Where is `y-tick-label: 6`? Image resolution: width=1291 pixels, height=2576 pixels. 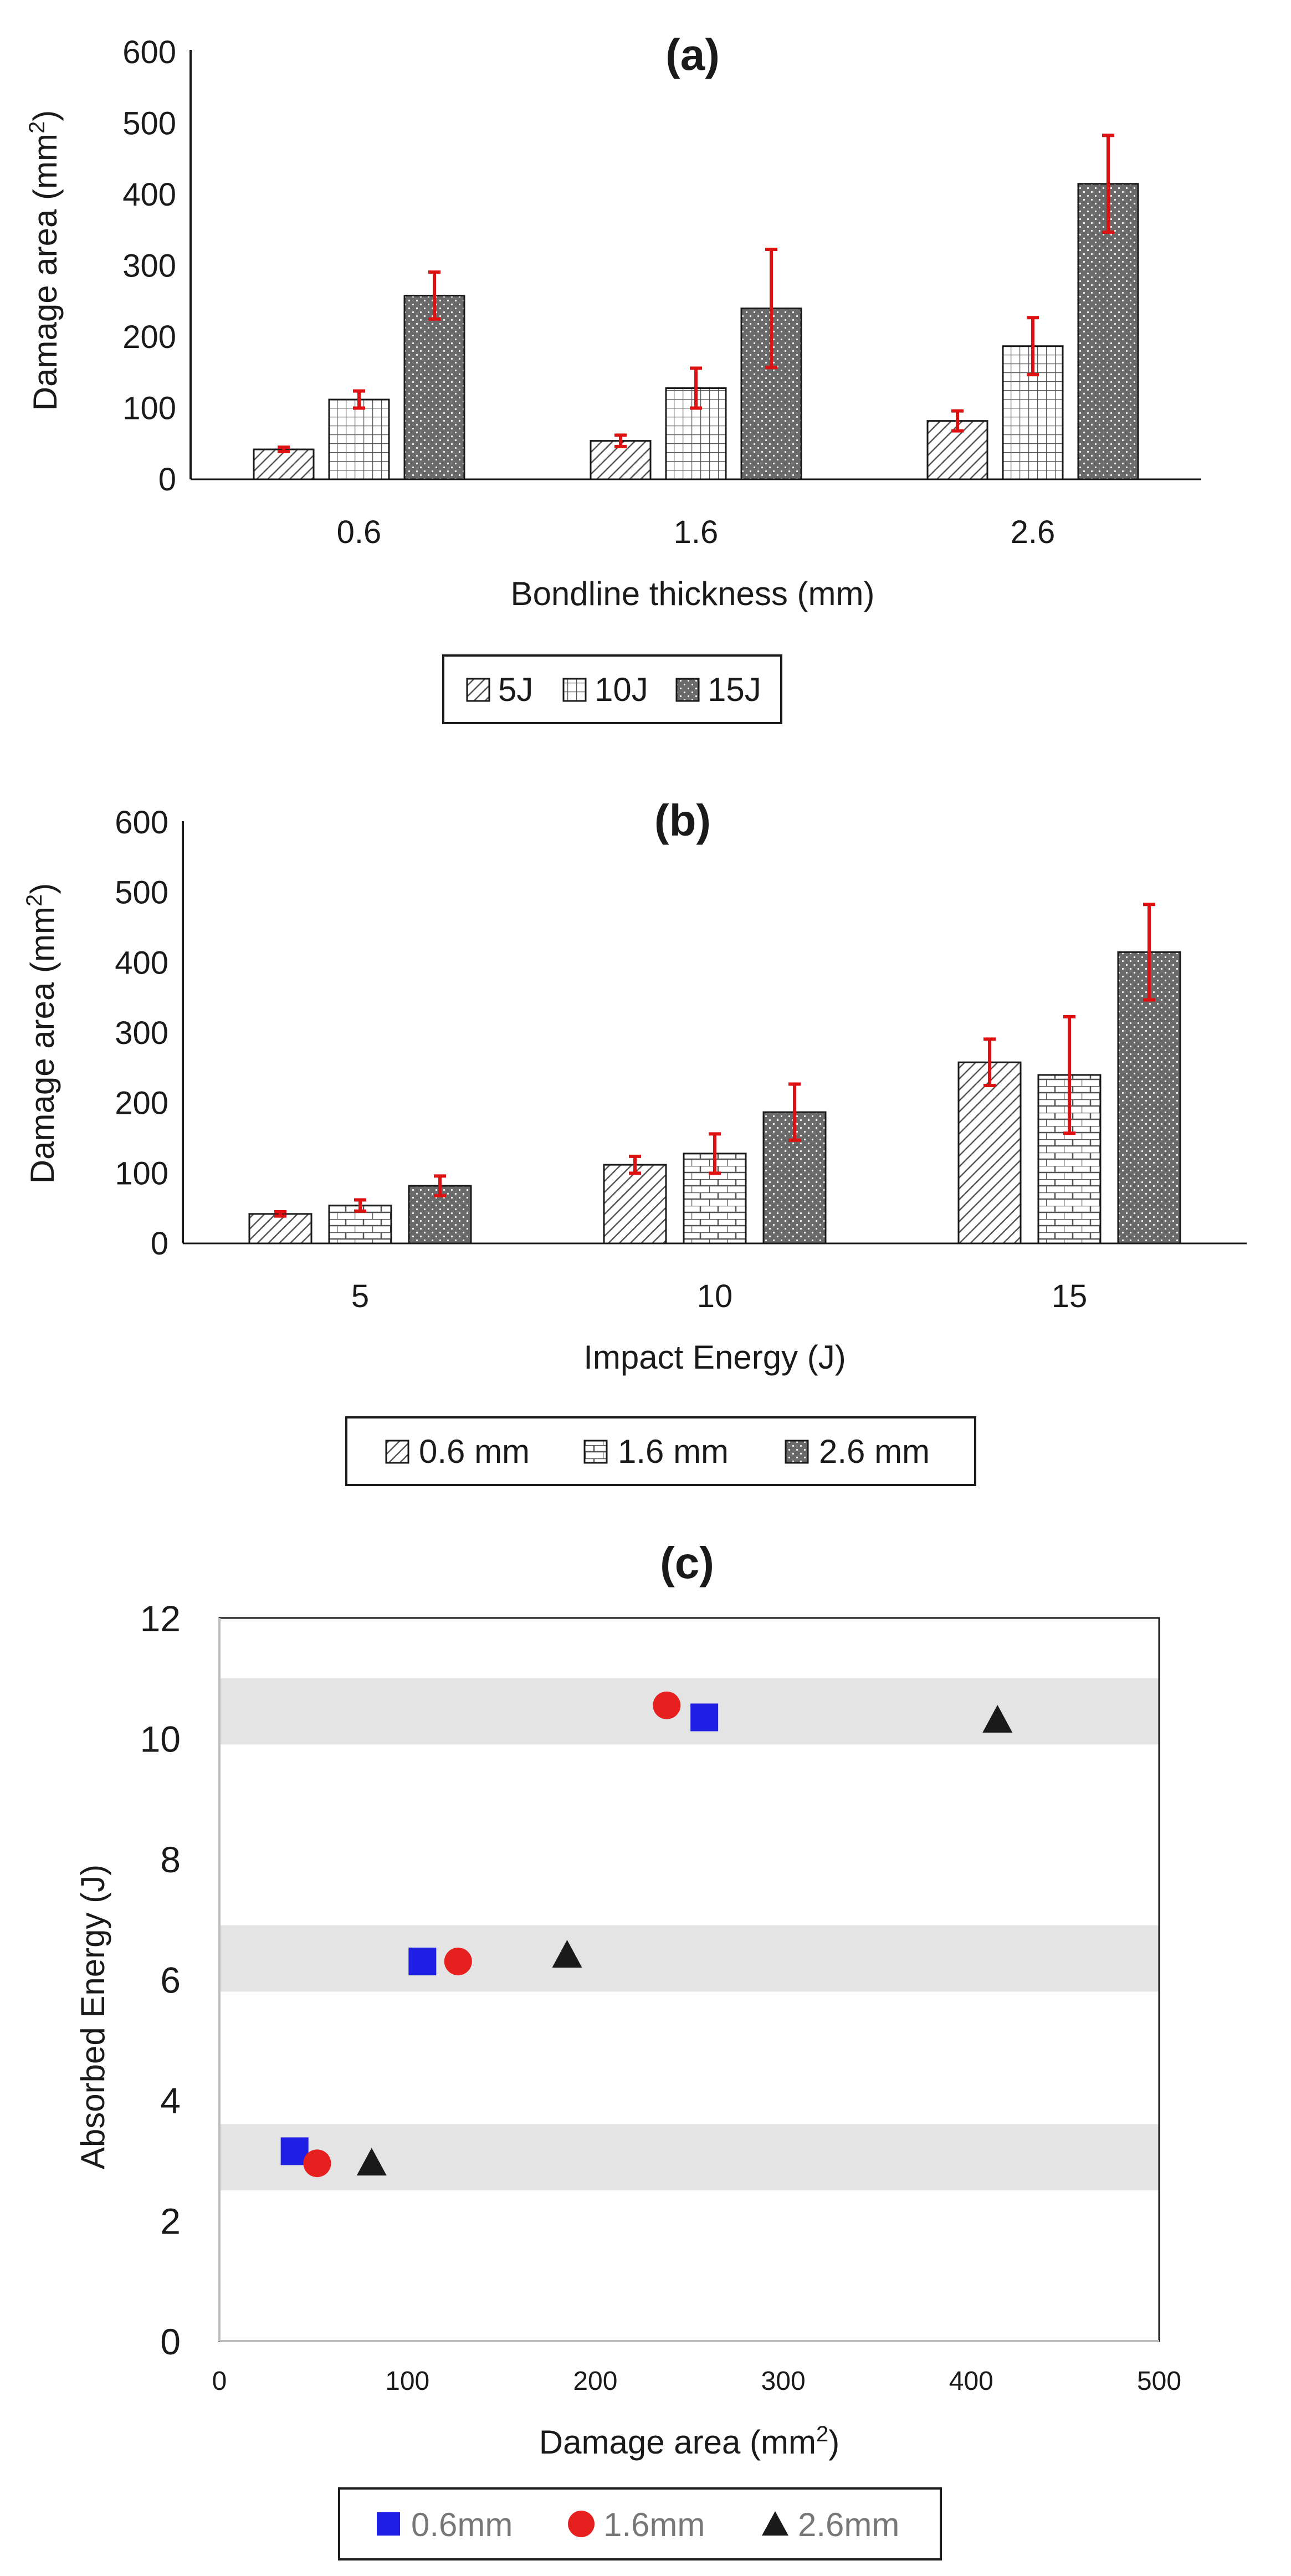 y-tick-label: 6 is located at coordinates (170, 1980).